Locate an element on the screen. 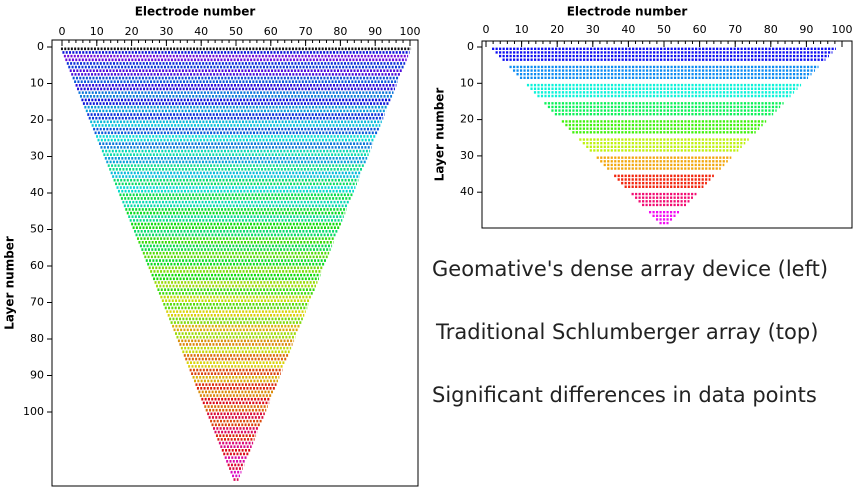 The image size is (865, 499). y-tick-label: 60 is located at coordinates (37, 265).